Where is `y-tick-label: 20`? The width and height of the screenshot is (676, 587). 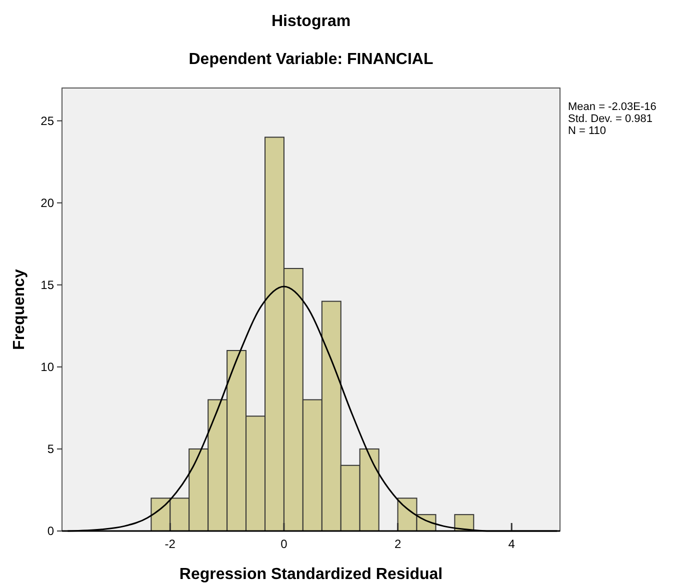 y-tick-label: 20 is located at coordinates (47, 203).